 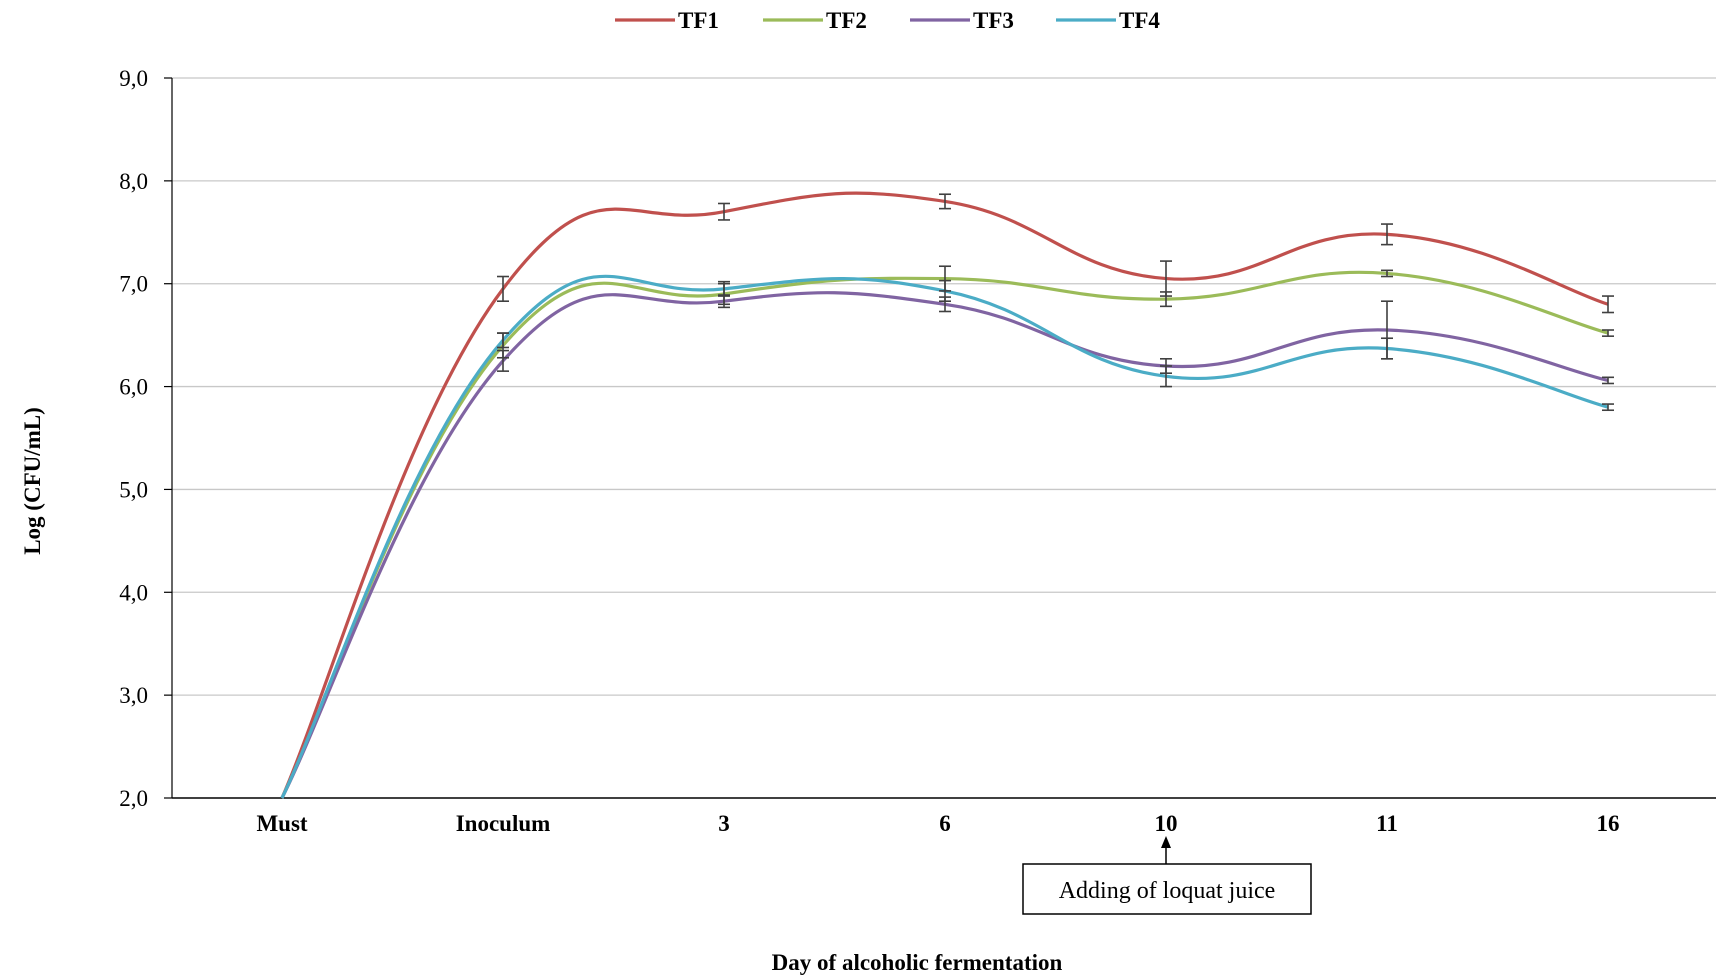 I want to click on y-tick-label: 9,0, so click(x=133, y=78).